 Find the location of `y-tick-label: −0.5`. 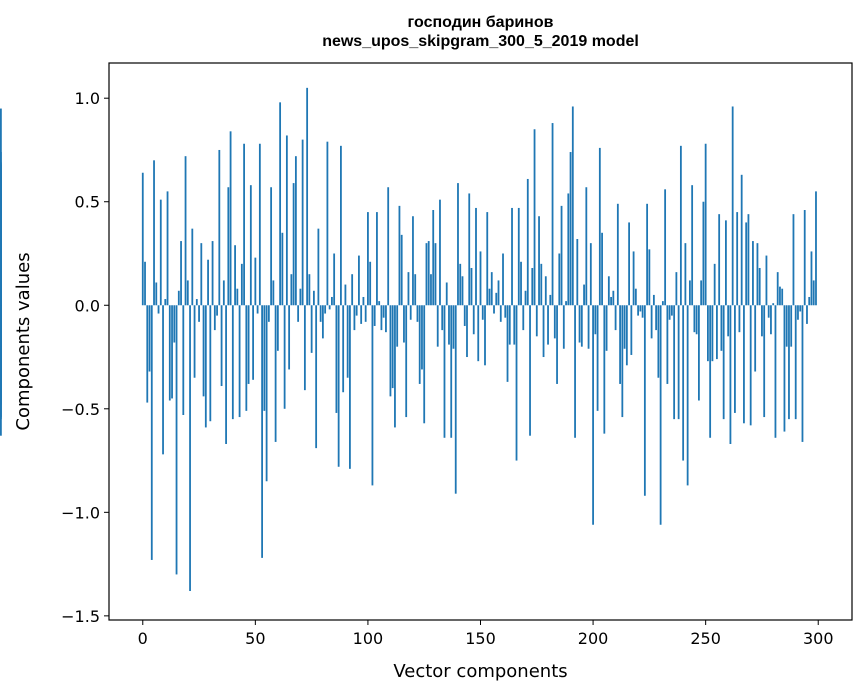

y-tick-label: −0.5 is located at coordinates (80, 409).